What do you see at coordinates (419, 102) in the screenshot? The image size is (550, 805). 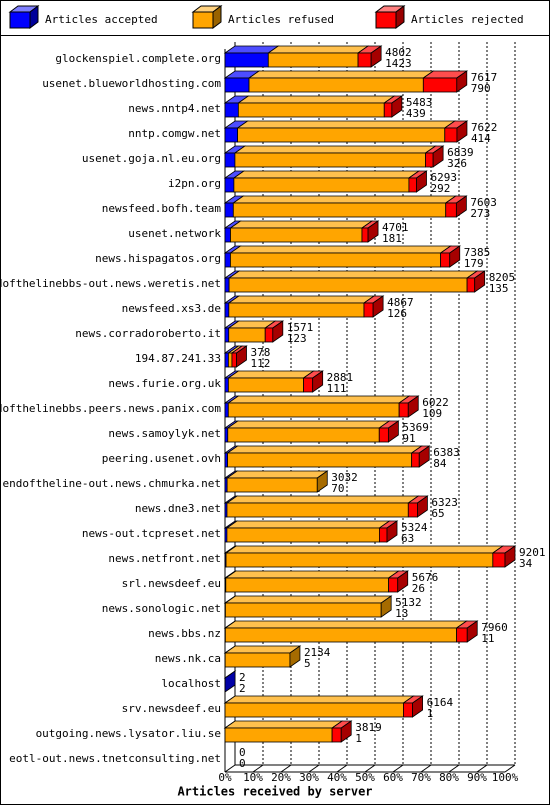 I see `value-label-total: 5483` at bounding box center [419, 102].